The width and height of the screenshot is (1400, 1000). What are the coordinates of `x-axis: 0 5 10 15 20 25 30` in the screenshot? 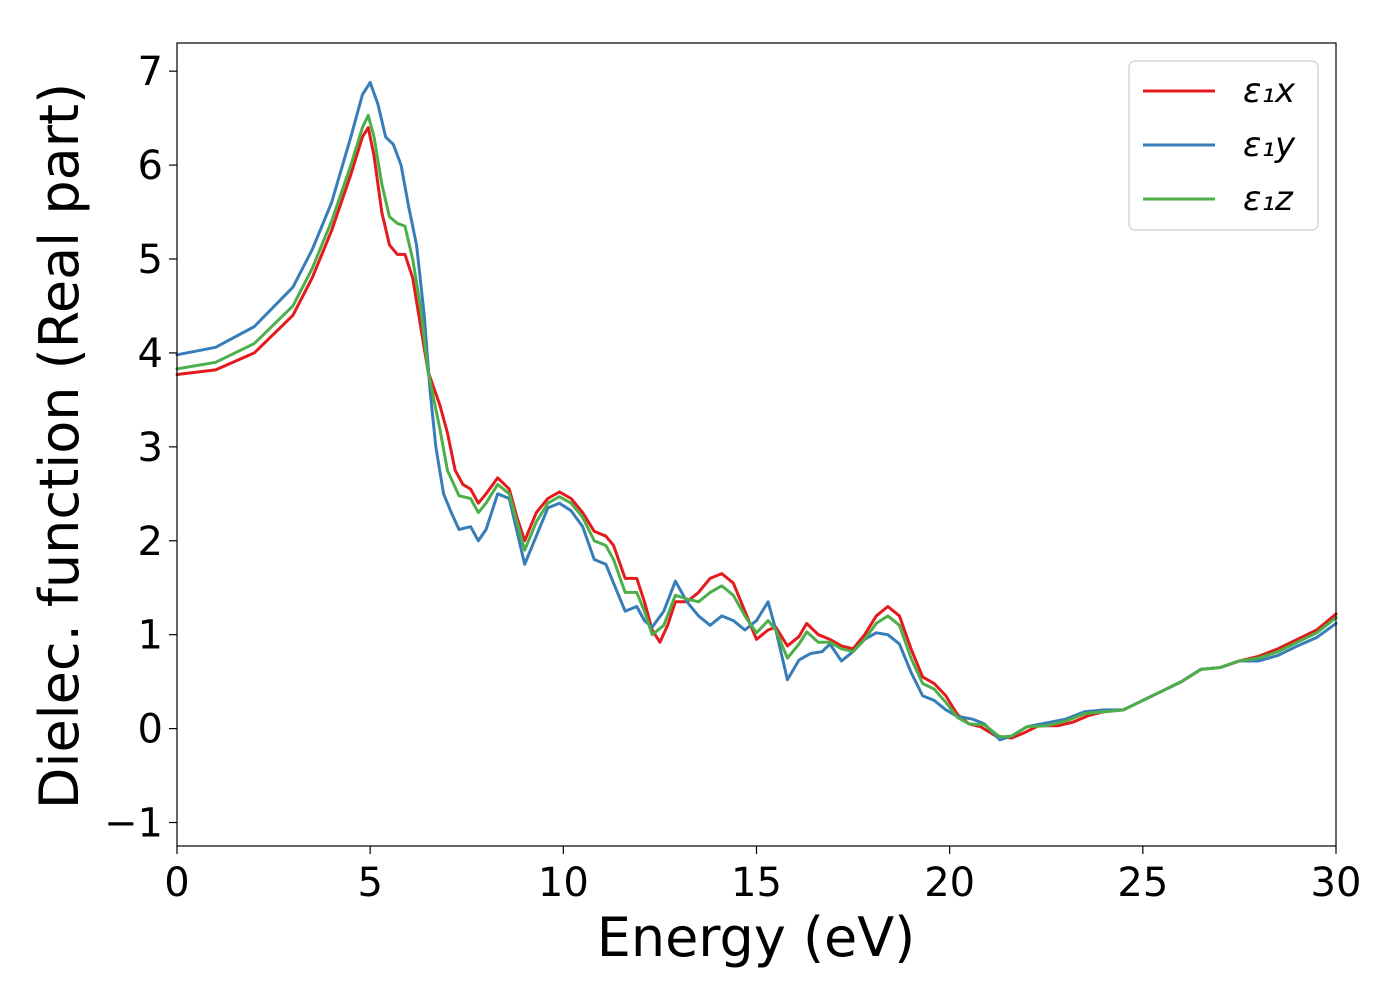 It's located at (762, 876).